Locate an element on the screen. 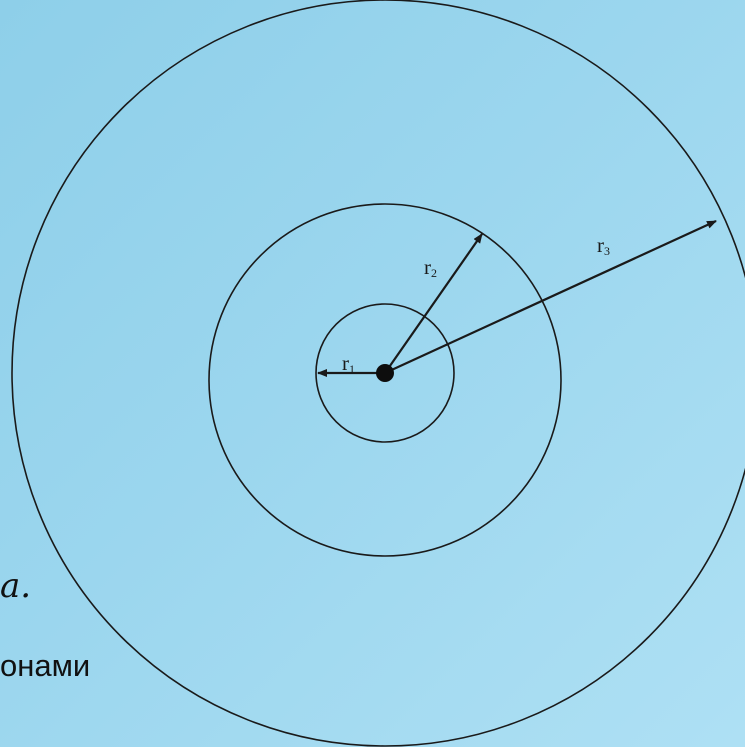 The height and width of the screenshot is (747, 745). r1-label: r1 is located at coordinates (348, 363).